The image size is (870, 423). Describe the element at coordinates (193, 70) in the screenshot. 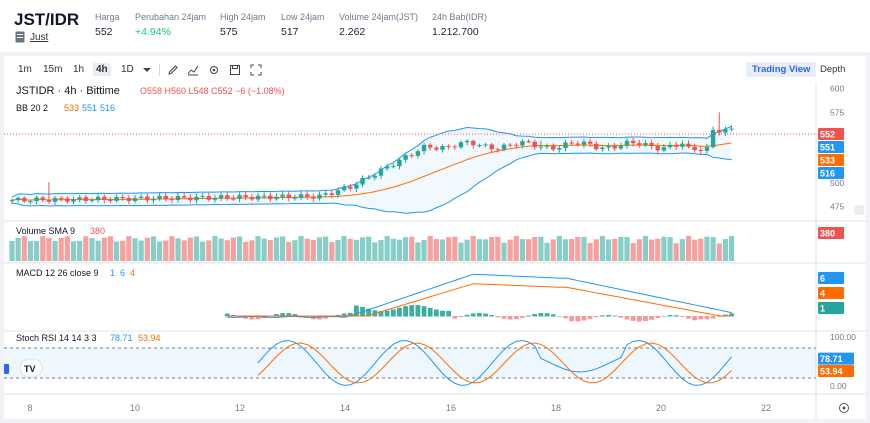

I see `indicator-icon` at that location.